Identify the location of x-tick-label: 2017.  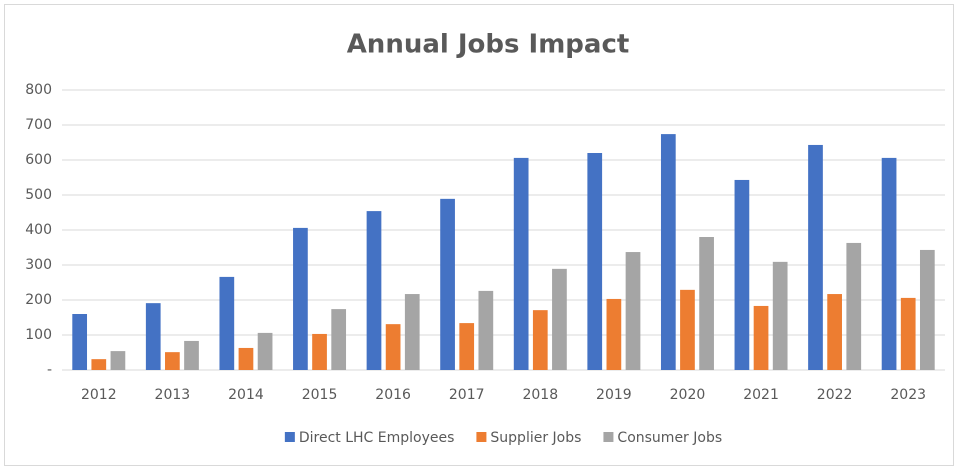
(467, 395).